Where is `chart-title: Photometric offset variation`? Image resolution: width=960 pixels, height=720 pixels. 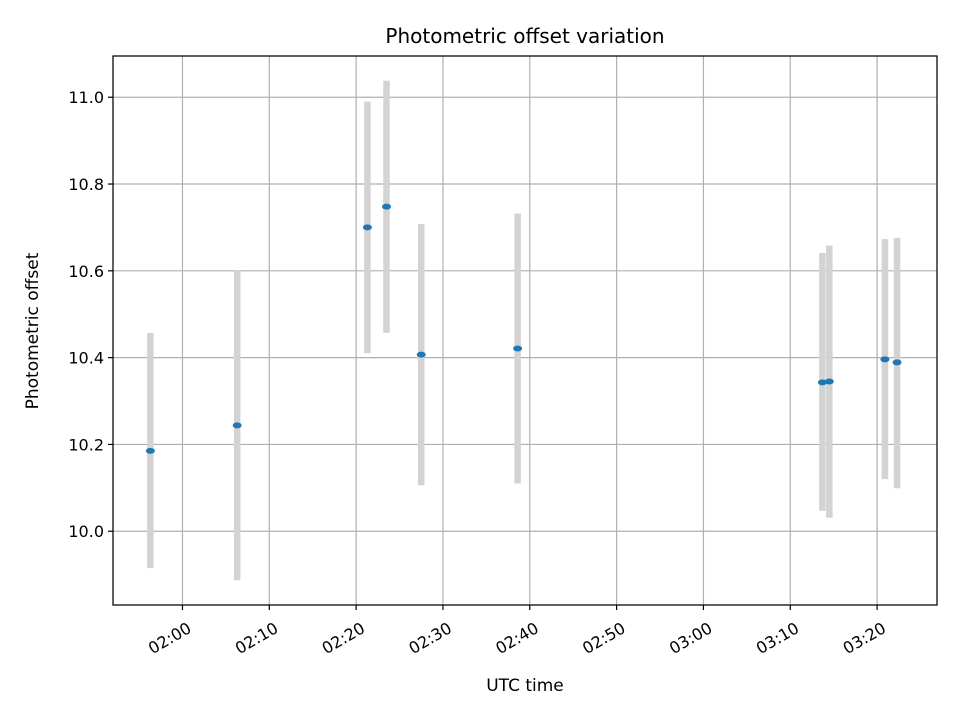 chart-title: Photometric offset variation is located at coordinates (524, 36).